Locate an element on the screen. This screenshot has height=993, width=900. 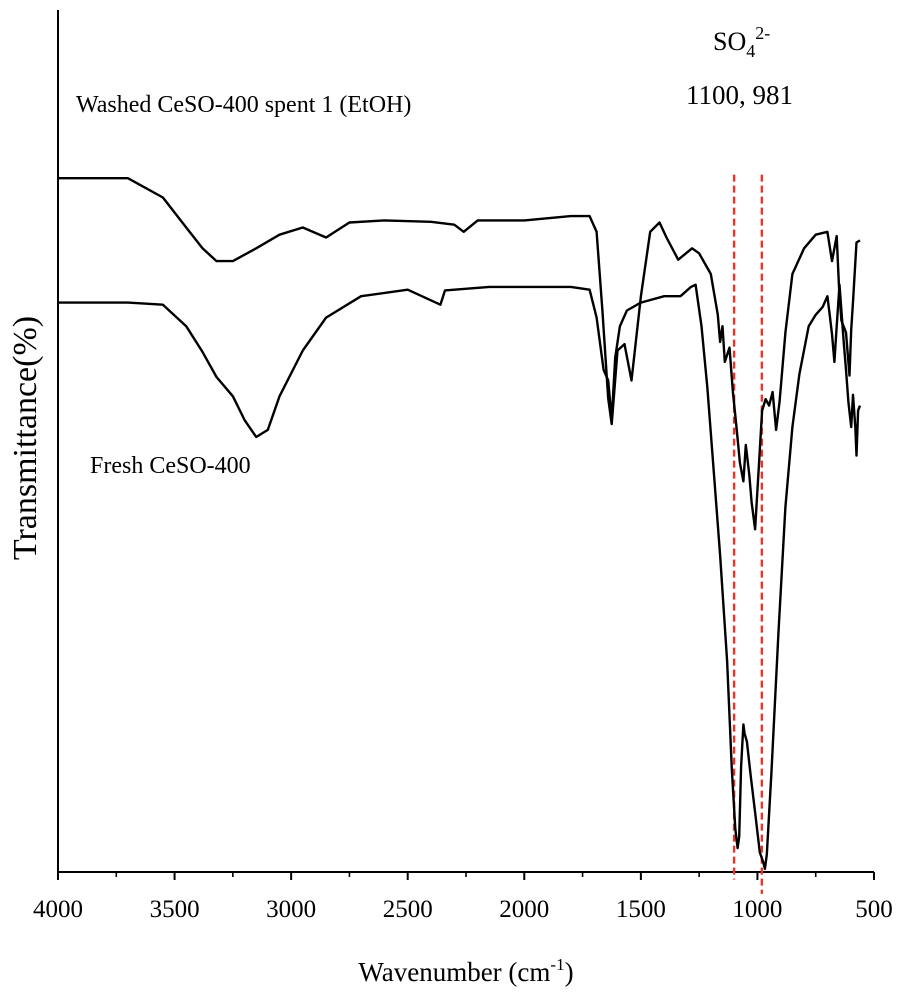
x-ticks is located at coordinates (466, 876).